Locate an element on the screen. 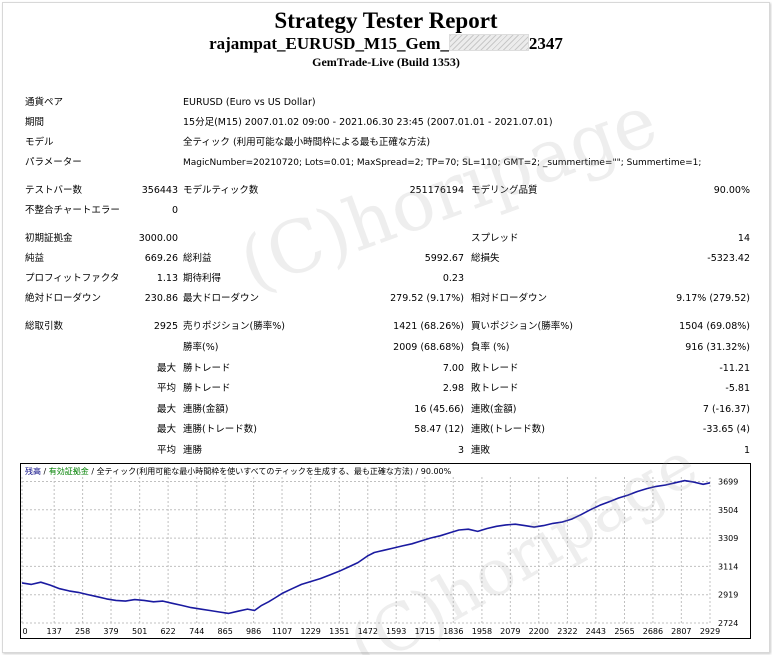 This screenshot has width=772, height=655. stat-value-reldd: 9.17% (279.52) is located at coordinates (713, 298).